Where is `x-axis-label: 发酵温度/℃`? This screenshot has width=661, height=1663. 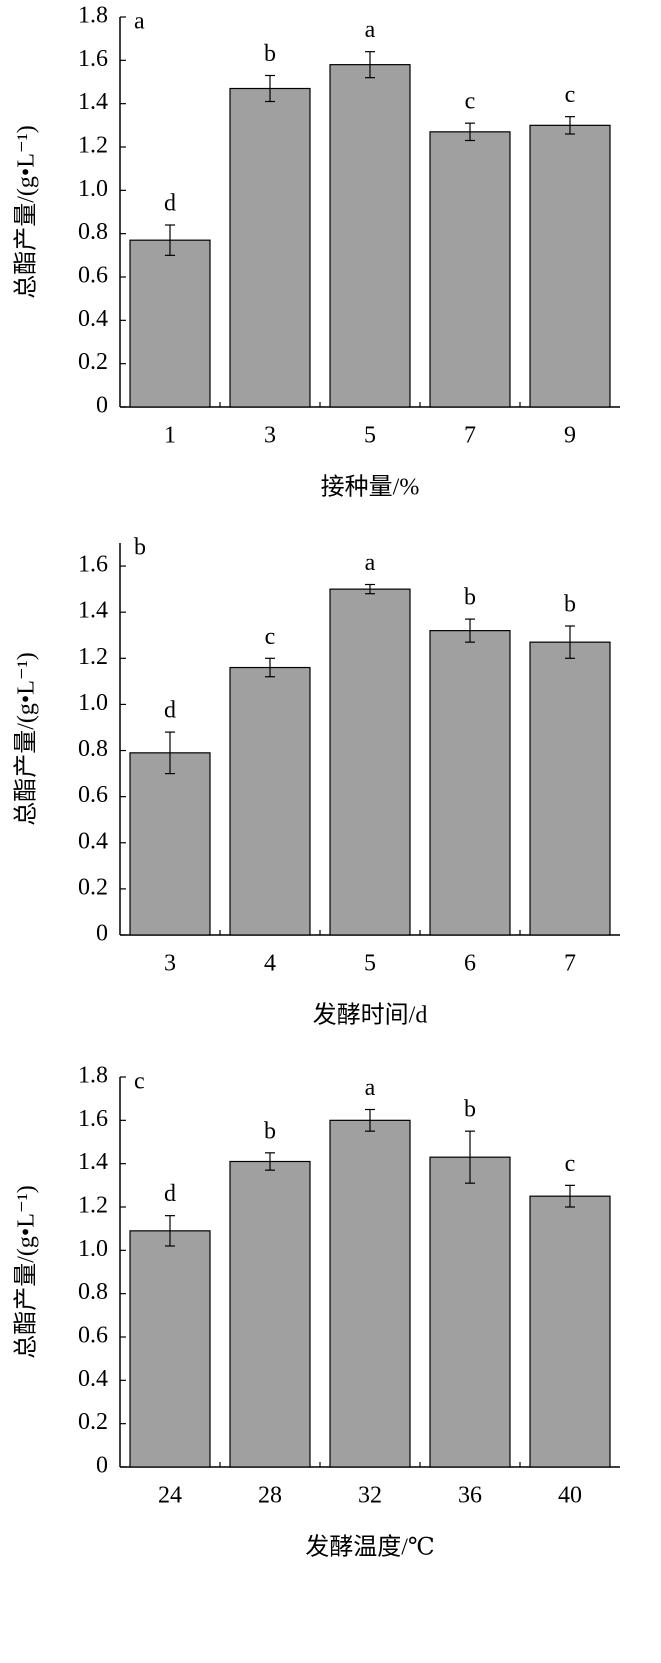 x-axis-label: 发酵温度/℃ is located at coordinates (370, 1547).